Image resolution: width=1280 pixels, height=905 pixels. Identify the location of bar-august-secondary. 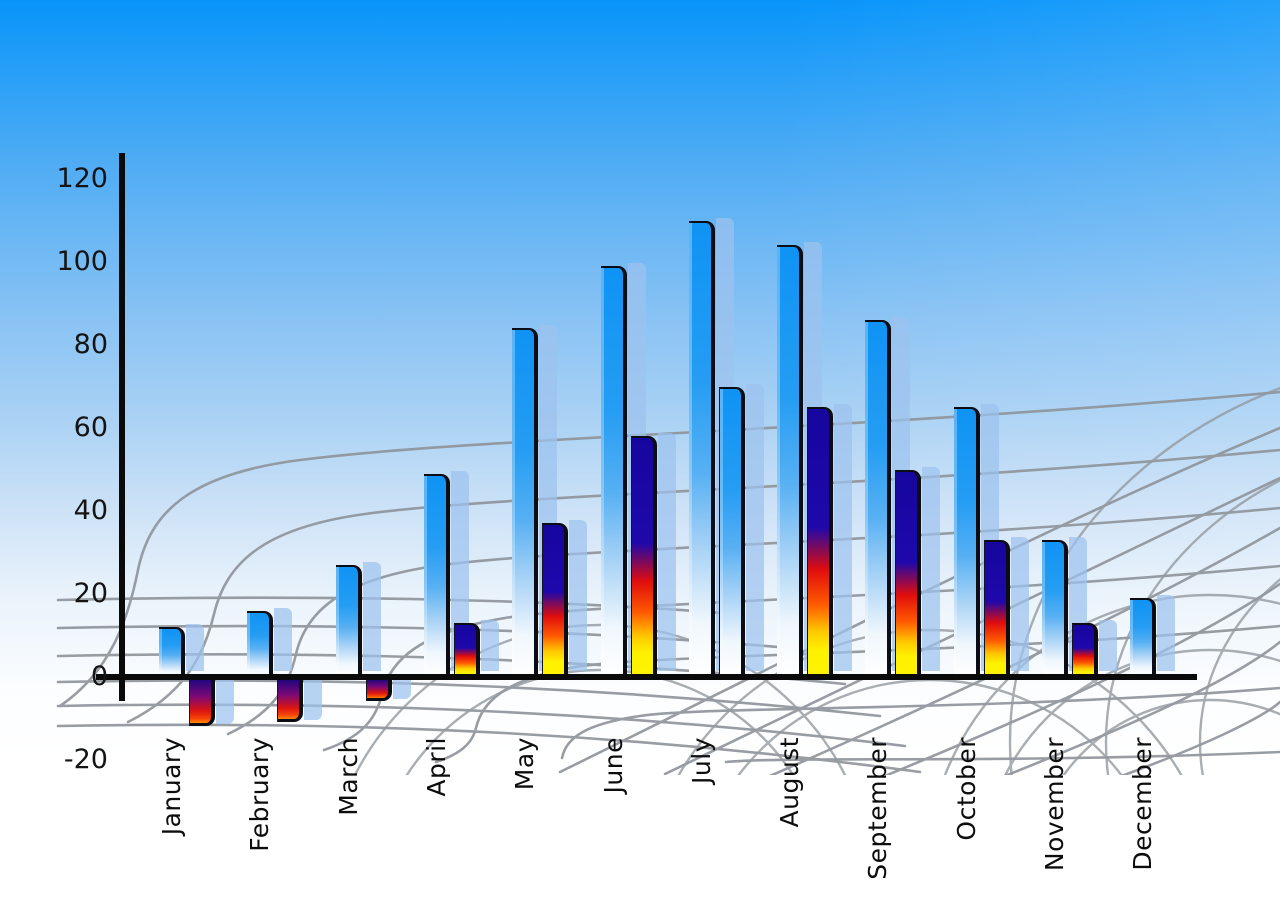
(820, 542).